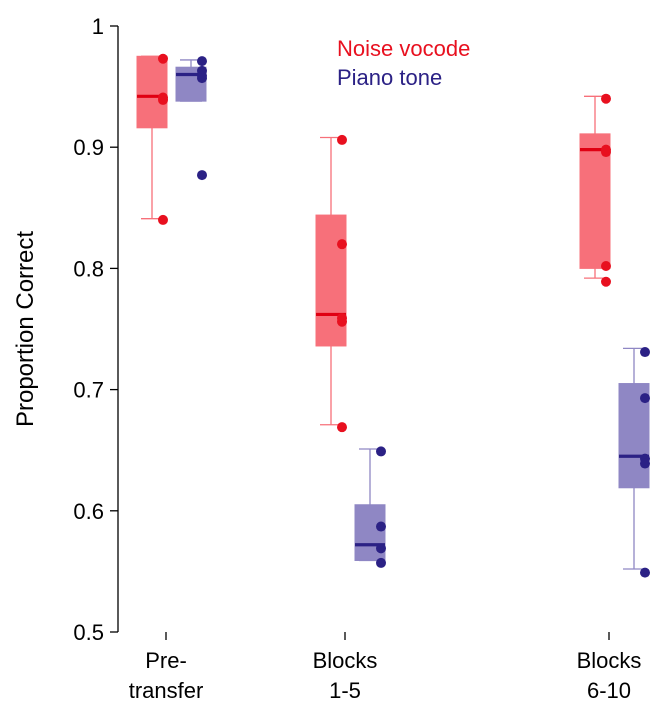  What do you see at coordinates (389, 77) in the screenshot?
I see `legend-entry: Piano tone` at bounding box center [389, 77].